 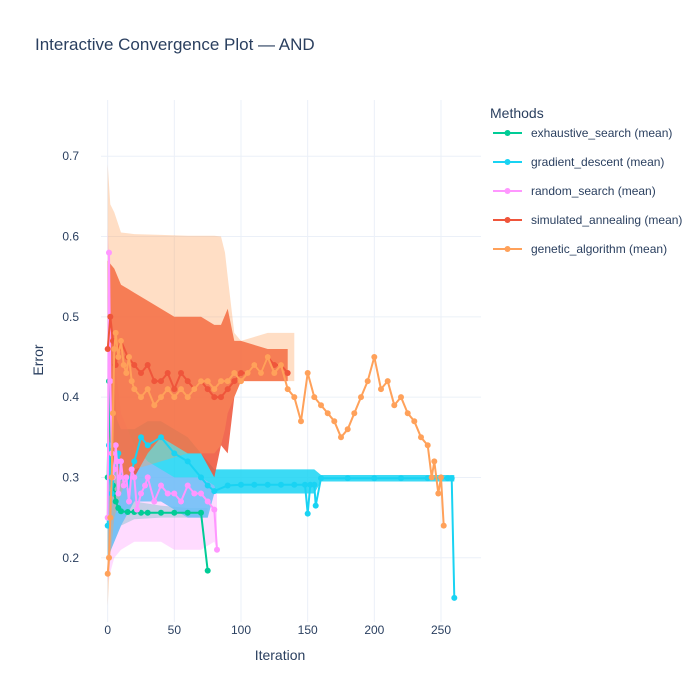 I want to click on legend-item: genetic_algorithm (mean), so click(x=580, y=249).